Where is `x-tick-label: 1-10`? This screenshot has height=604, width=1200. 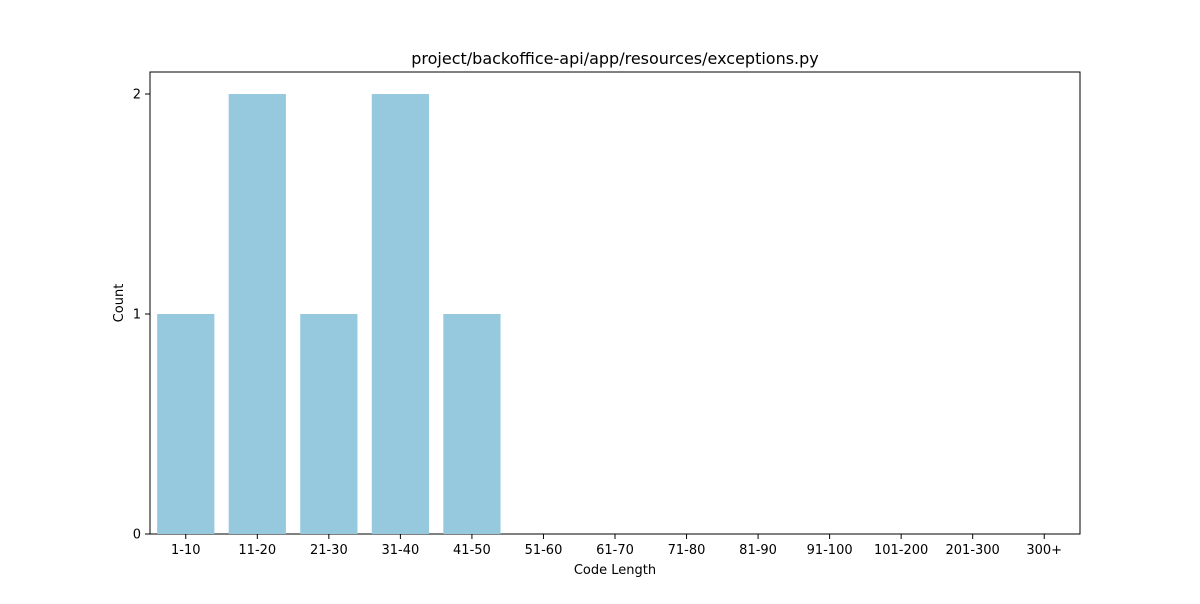
x-tick-label: 1-10 is located at coordinates (186, 550).